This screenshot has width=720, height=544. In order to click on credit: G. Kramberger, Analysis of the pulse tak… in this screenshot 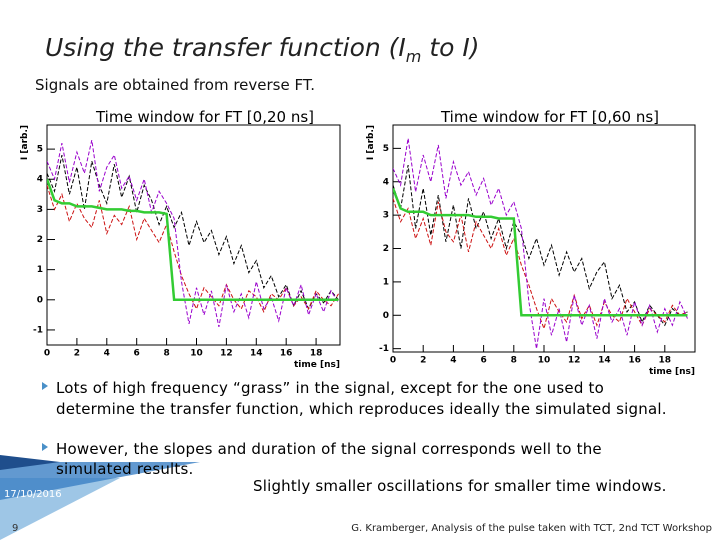, I will do `click(531, 528)`.